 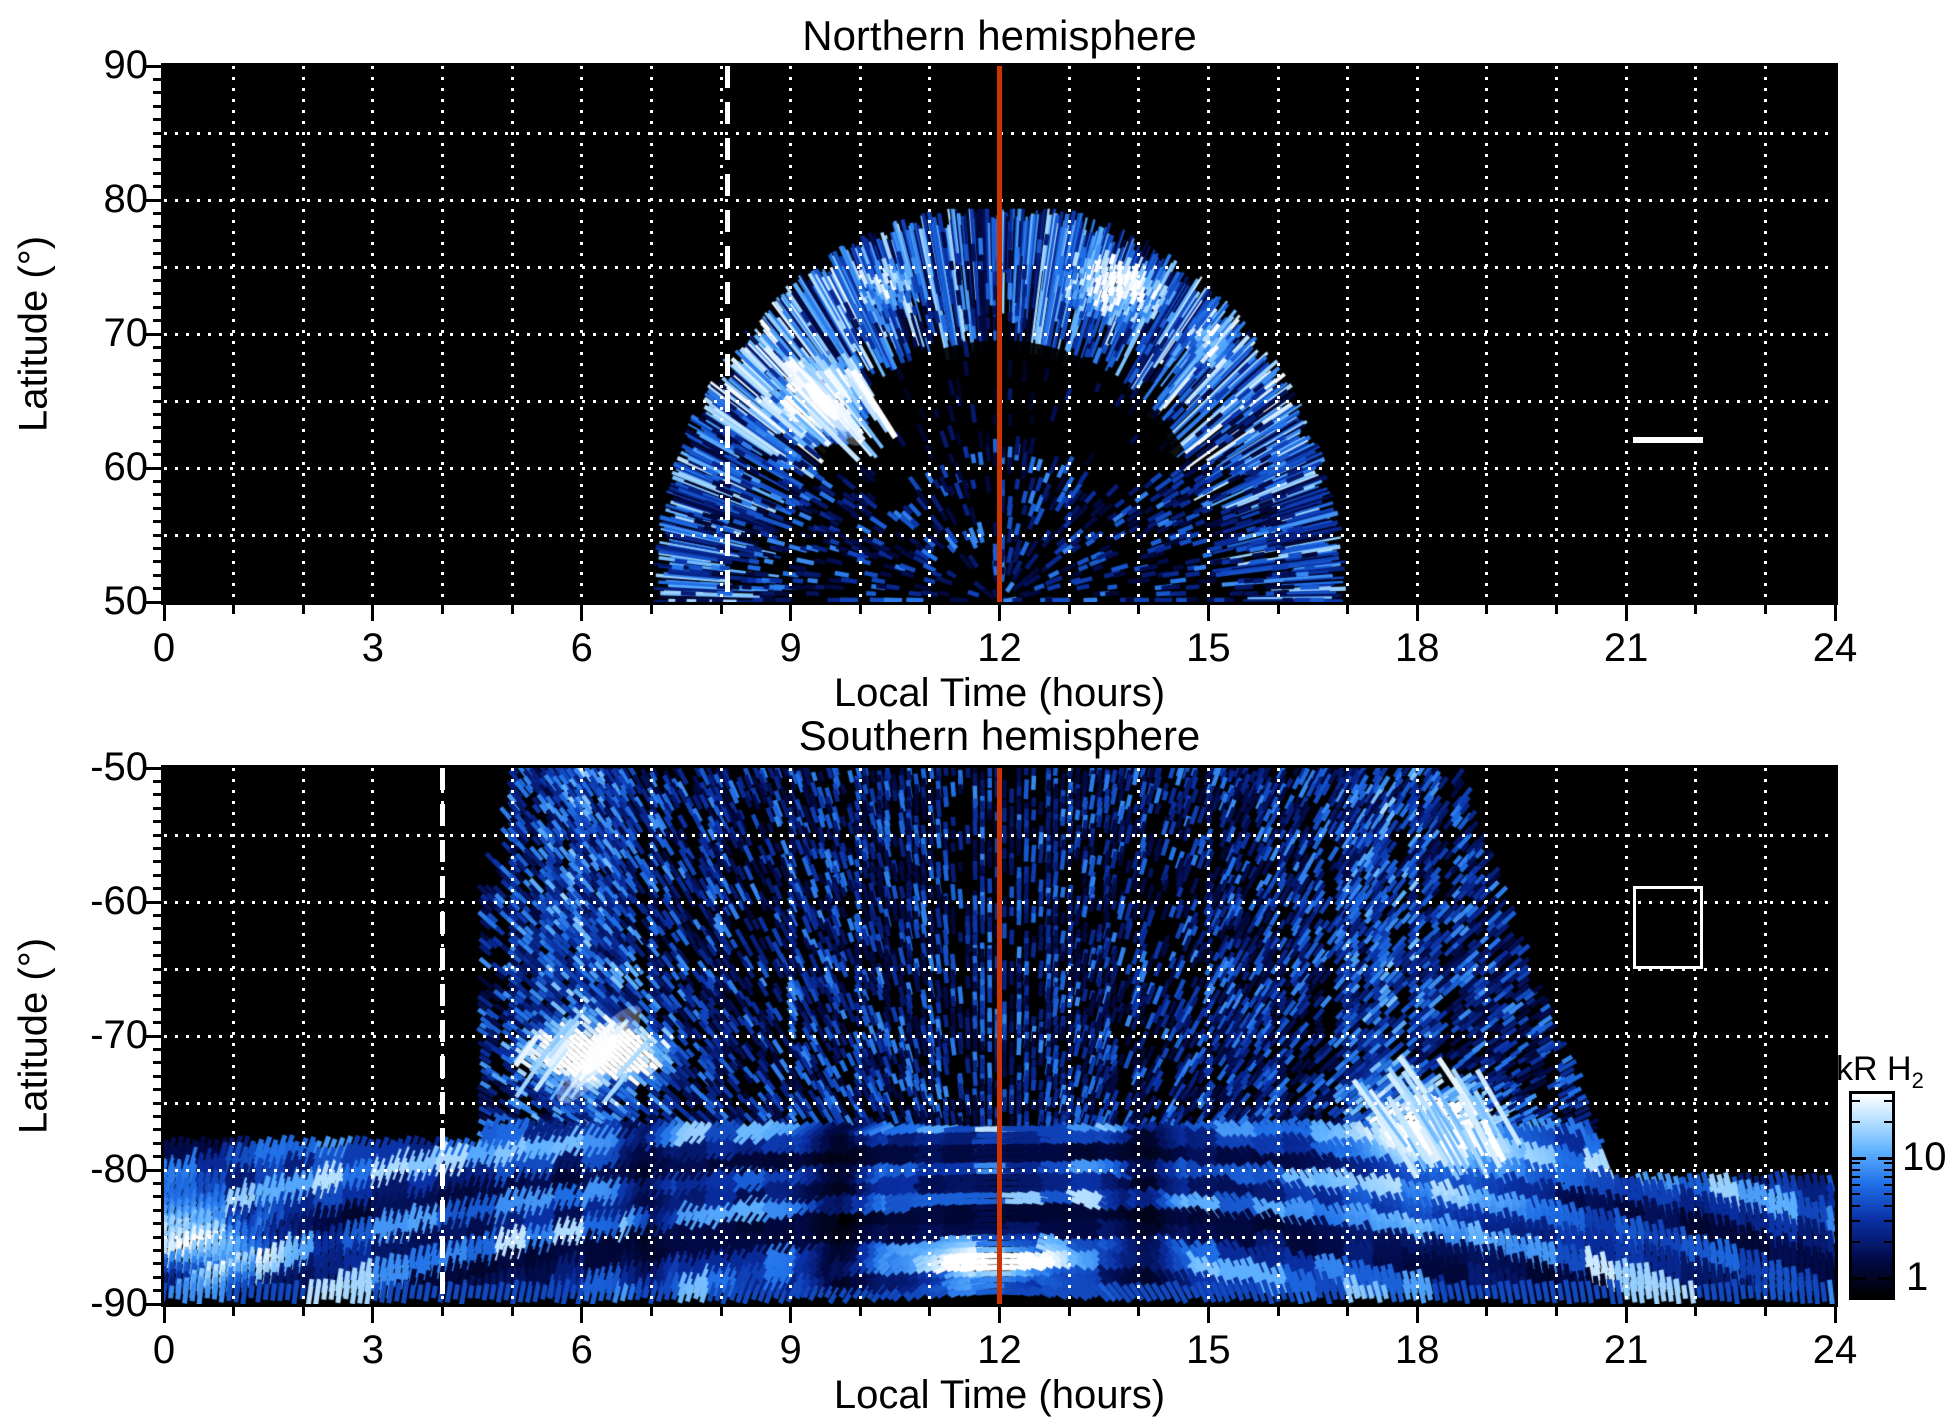 I want to click on y-tick-label: -50, so click(x=119, y=767).